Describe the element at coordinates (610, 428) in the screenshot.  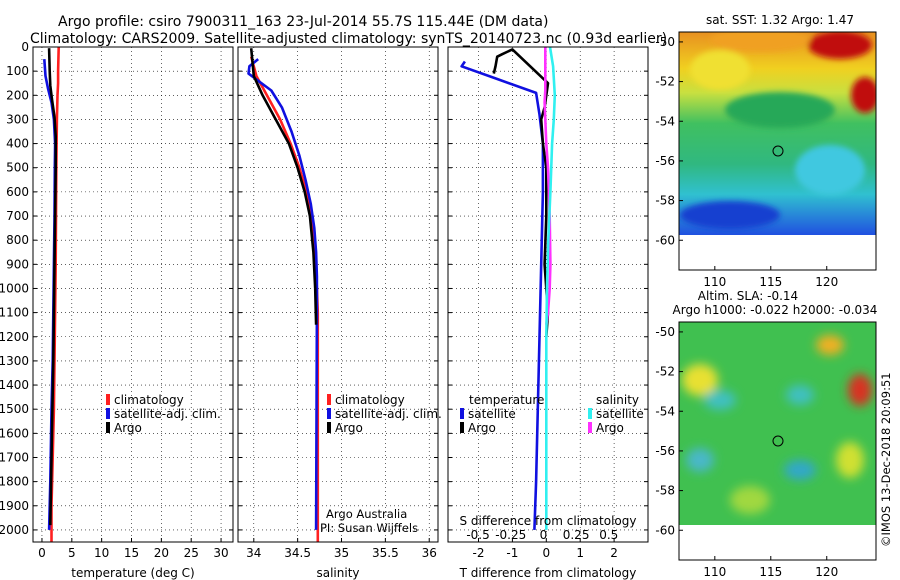
I see `legend-label-sal-argo: Argo` at that location.